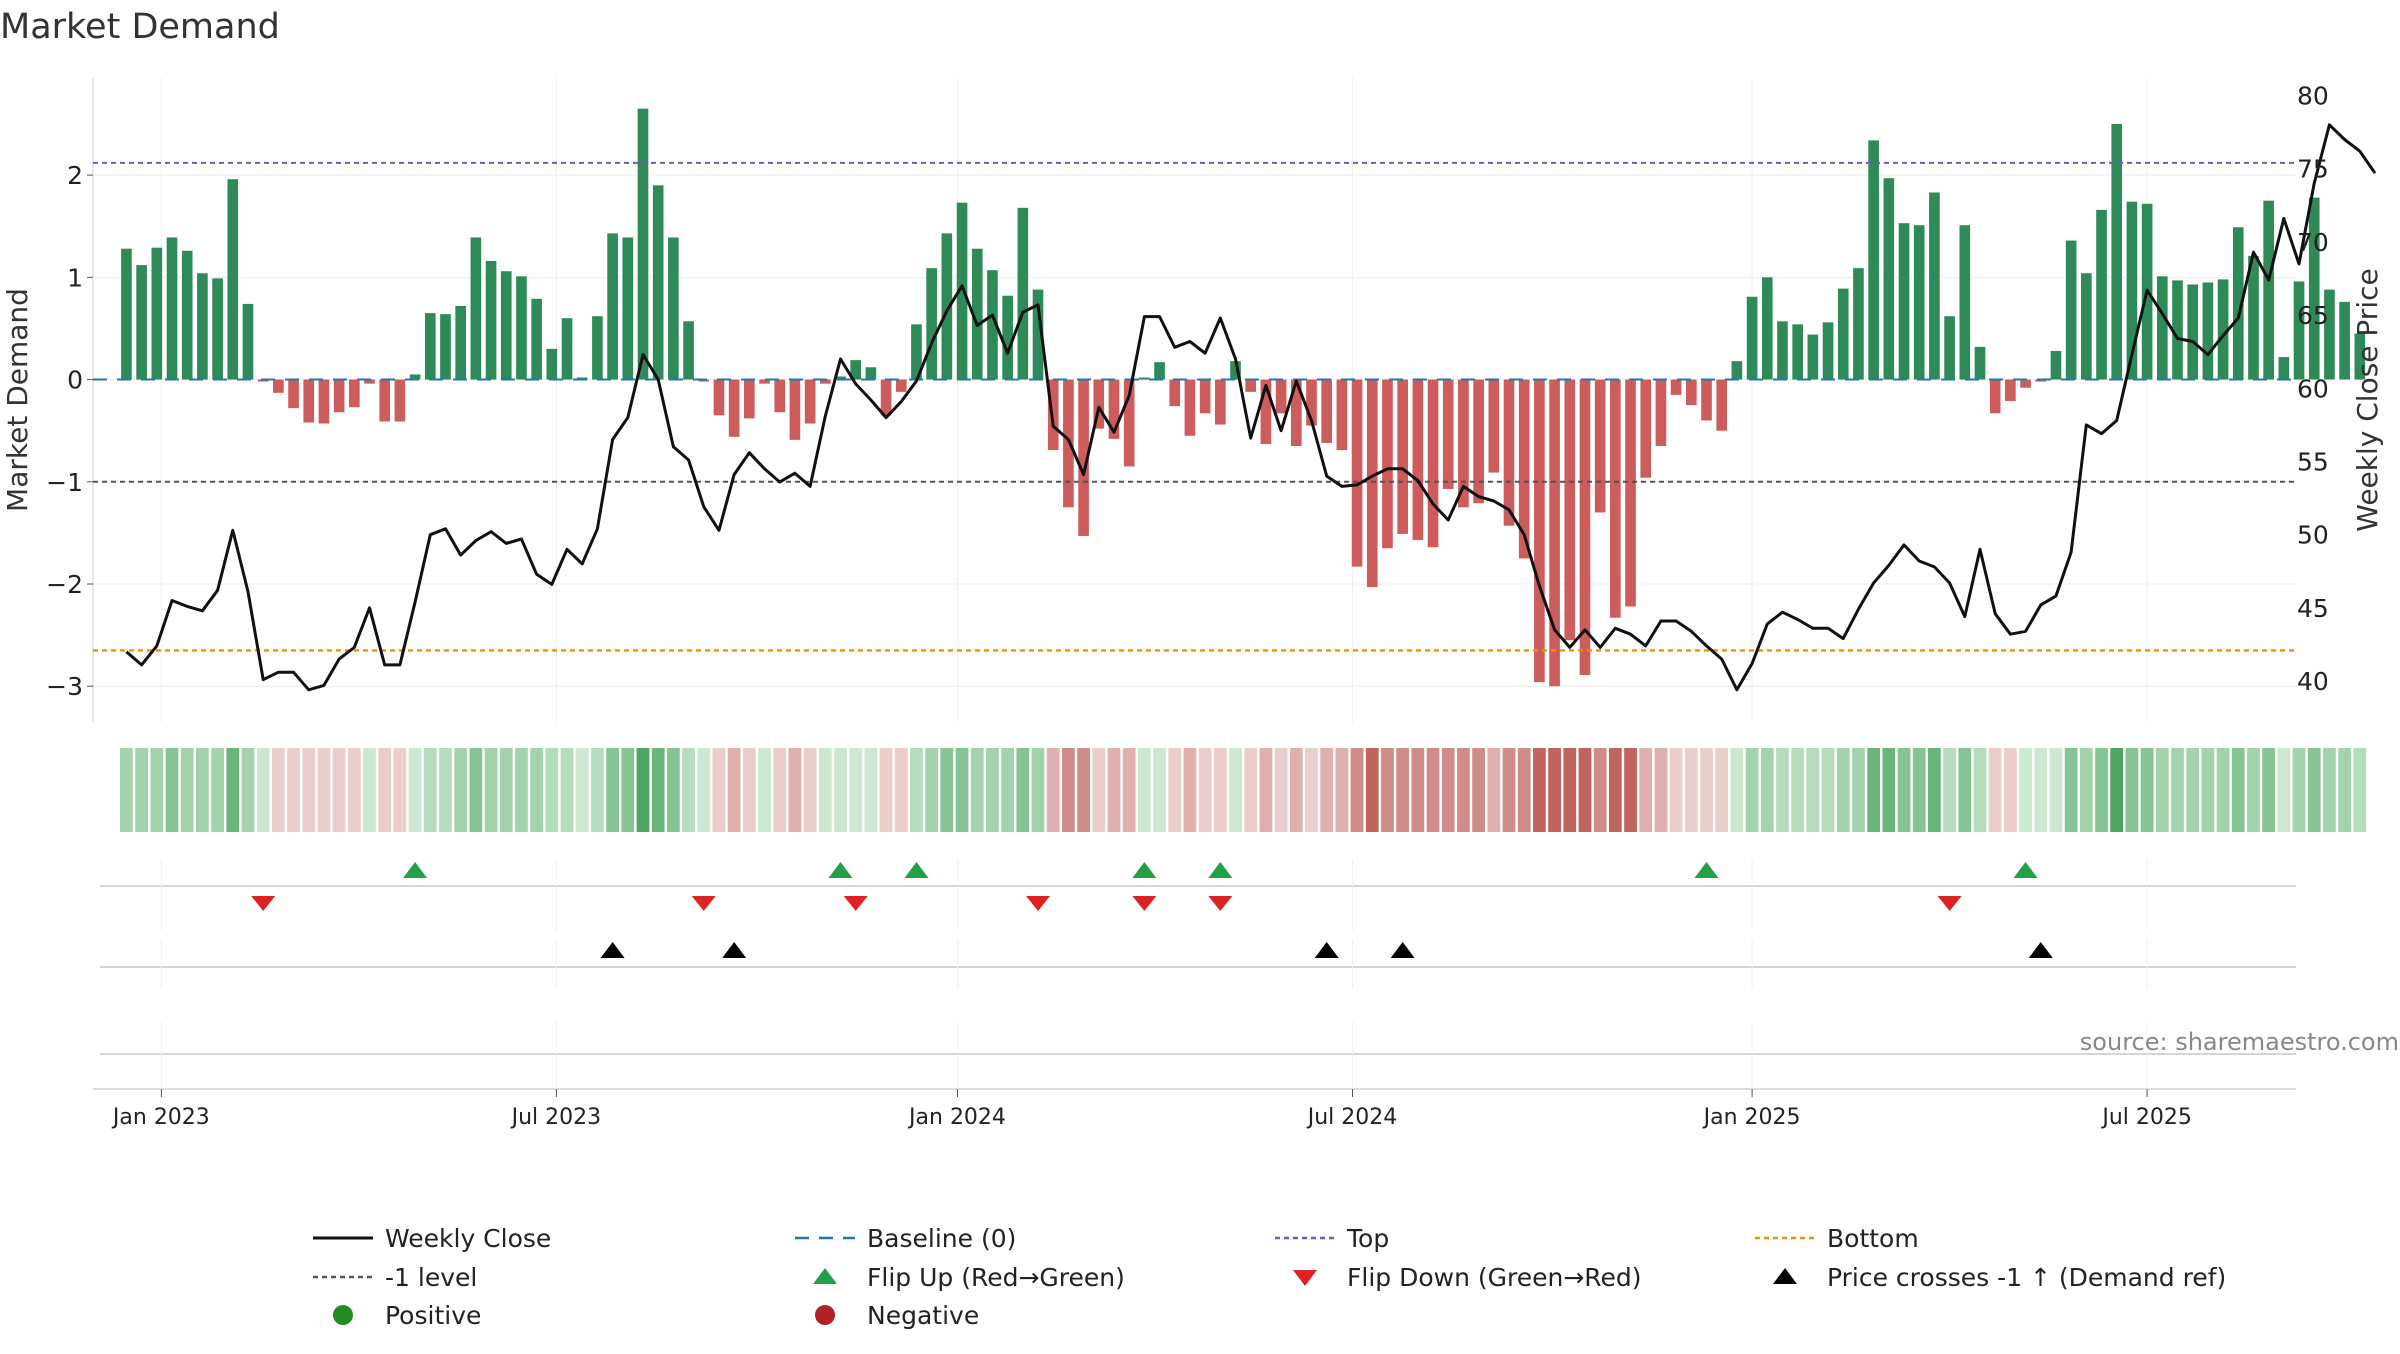  What do you see at coordinates (1198, 895) in the screenshot?
I see `flip-markers-panel` at bounding box center [1198, 895].